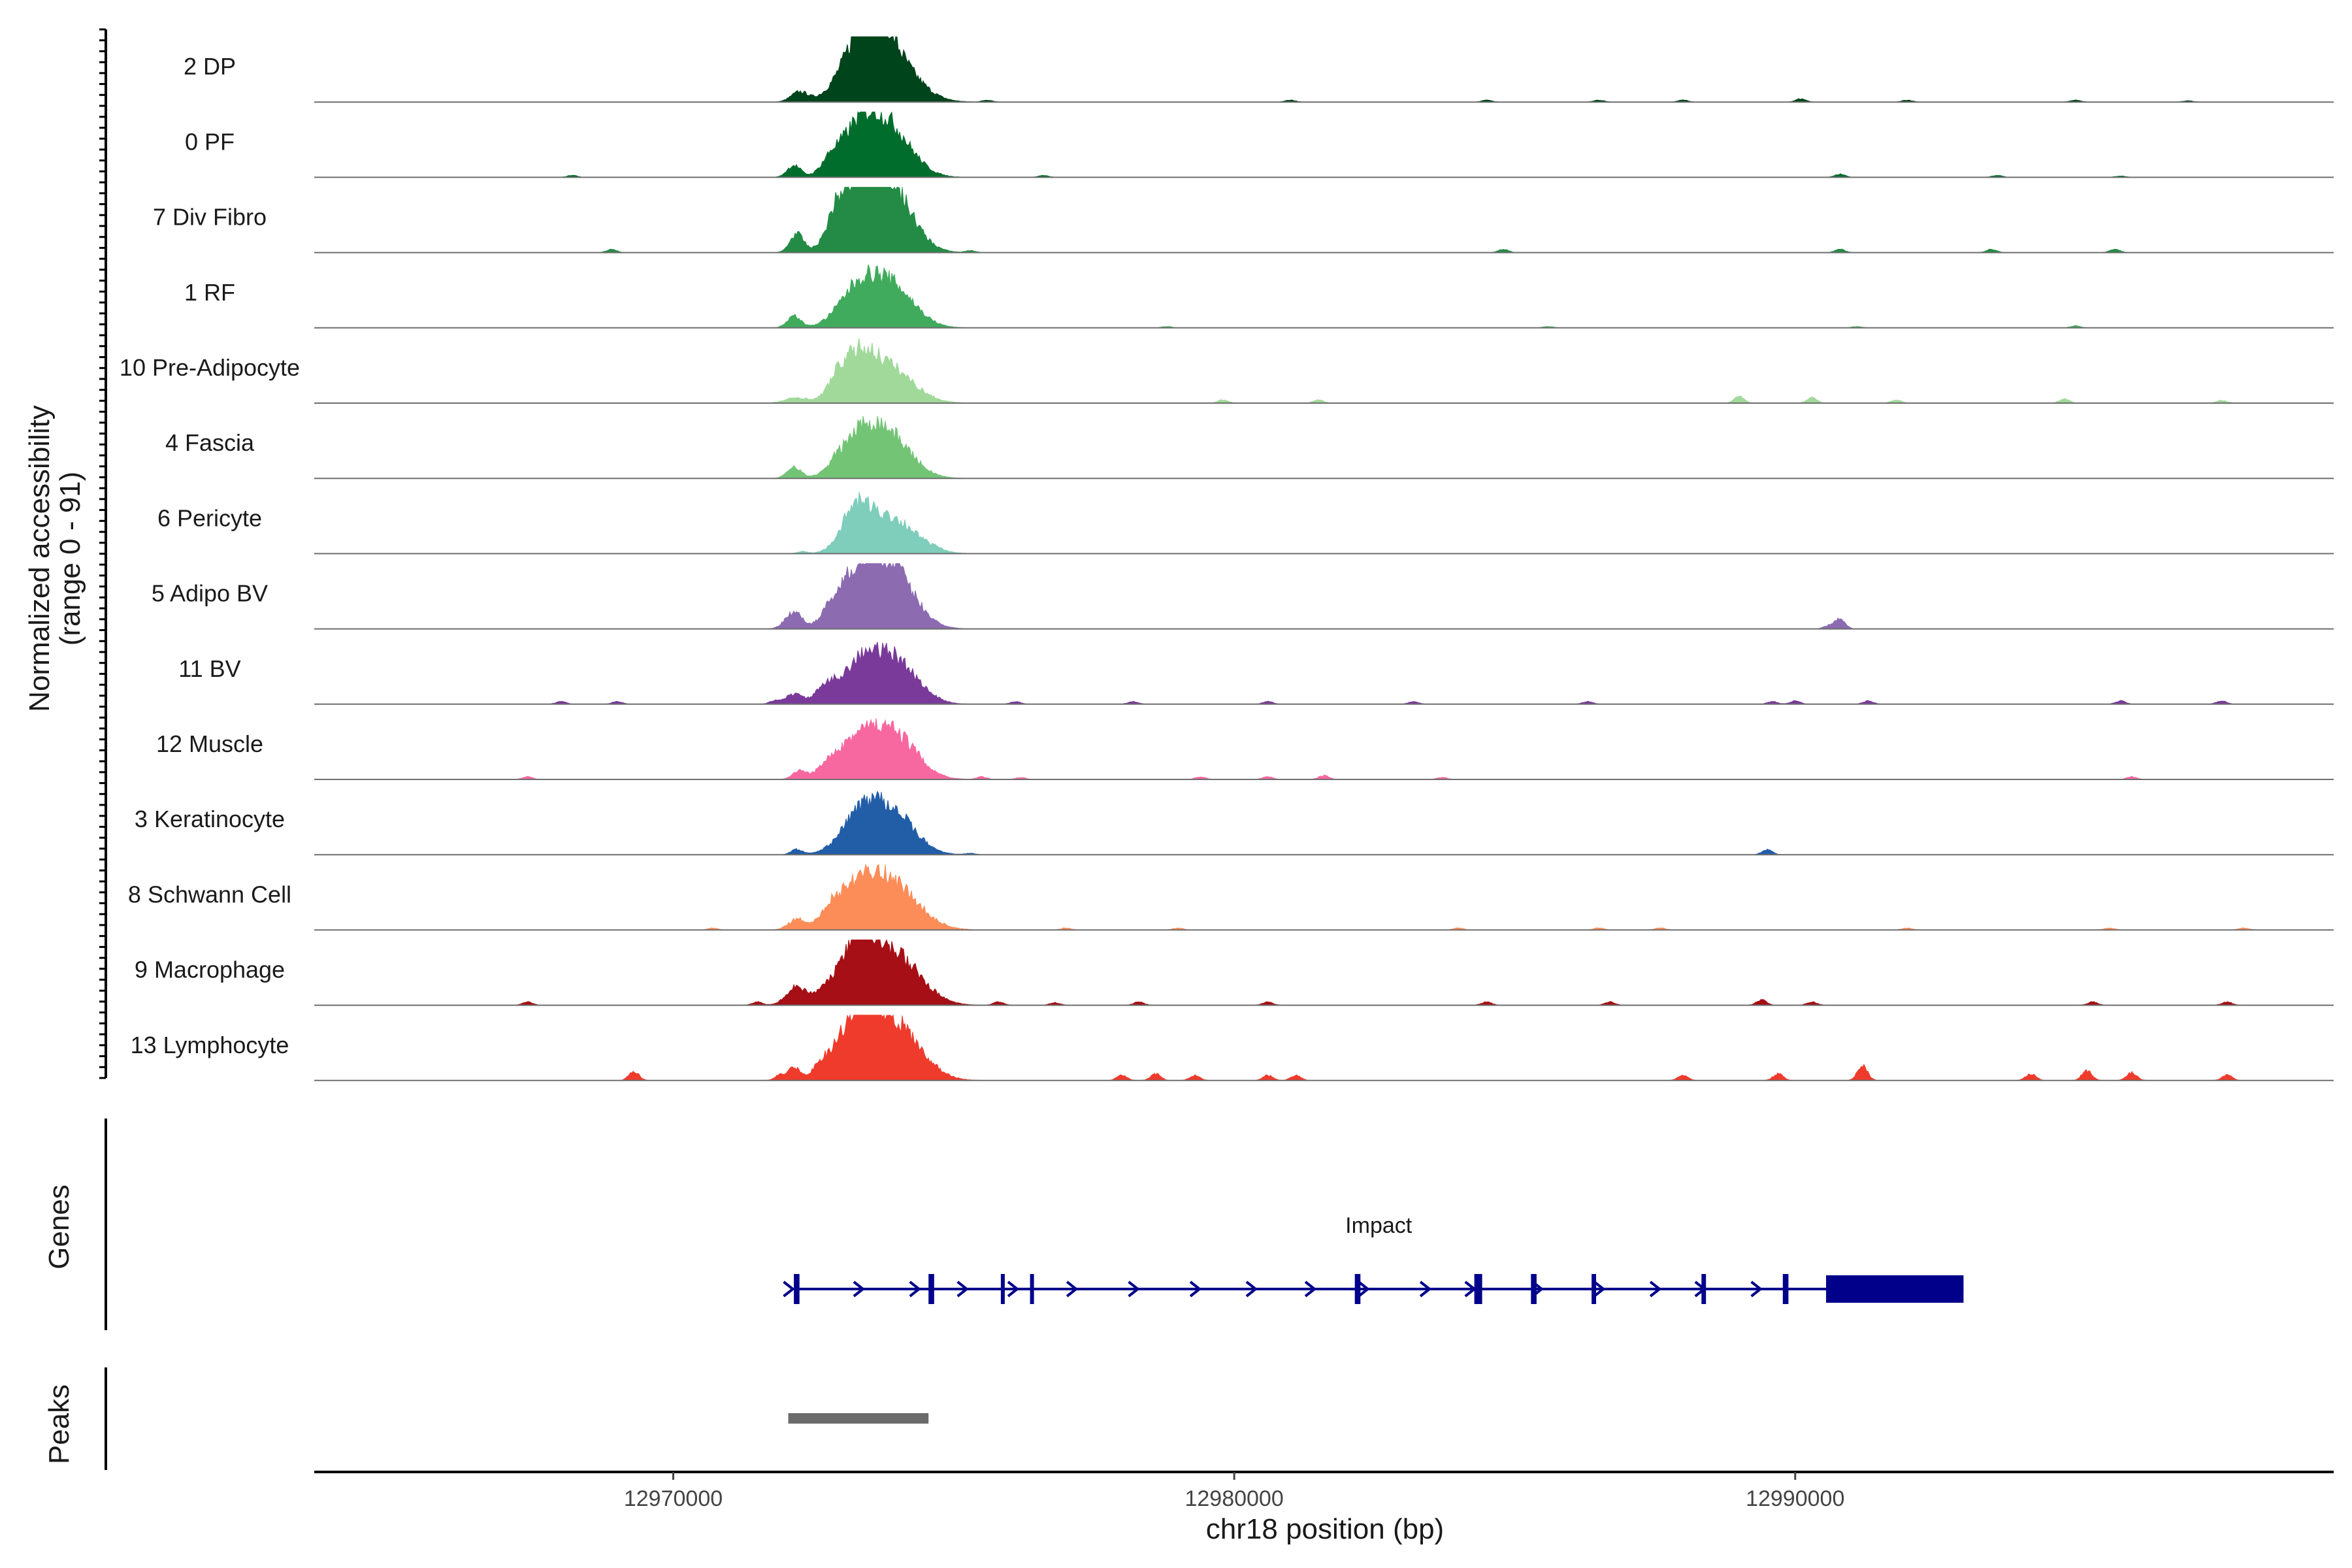 The width and height of the screenshot is (2352, 1568). I want to click on y-axis: Normalized accessibility (range 0 - 91), so click(65, 553).